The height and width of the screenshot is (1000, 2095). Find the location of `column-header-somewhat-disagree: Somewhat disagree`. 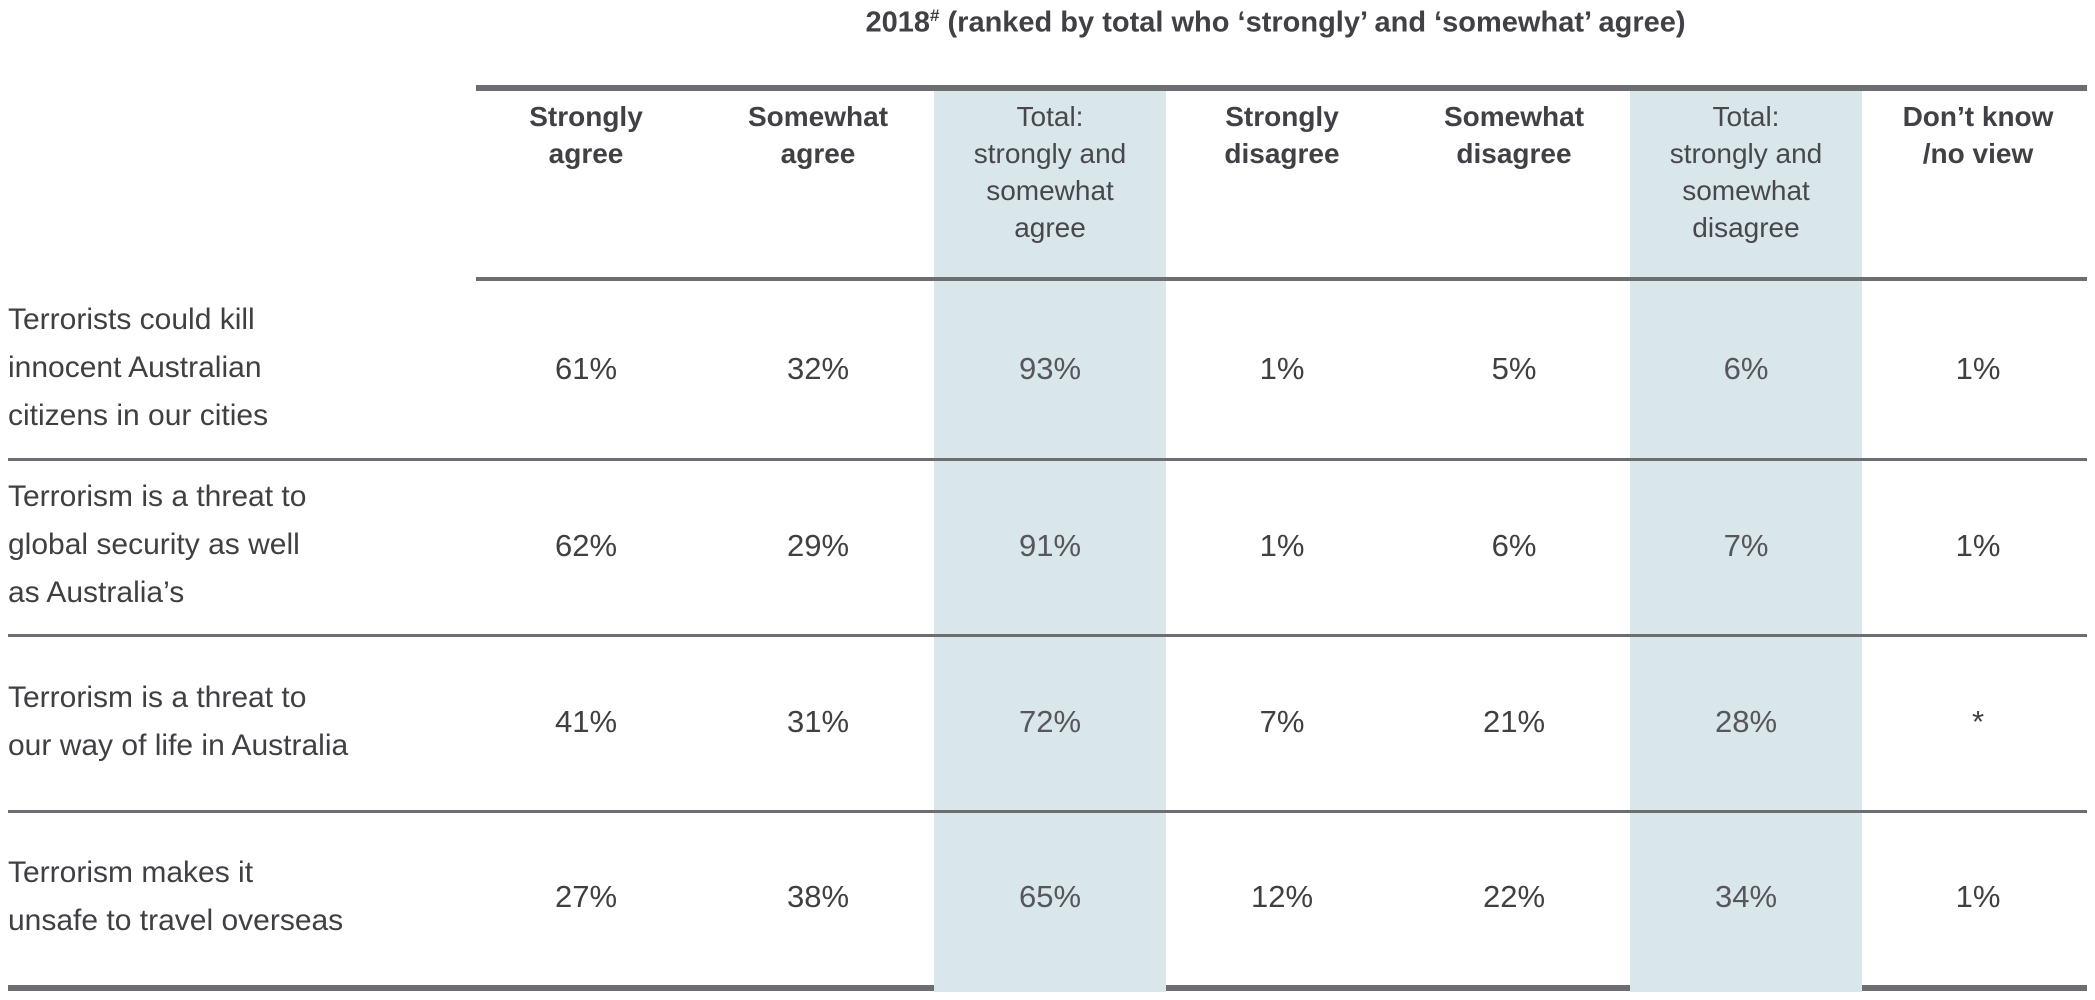

column-header-somewhat-disagree: Somewhat disagree is located at coordinates (1514, 135).